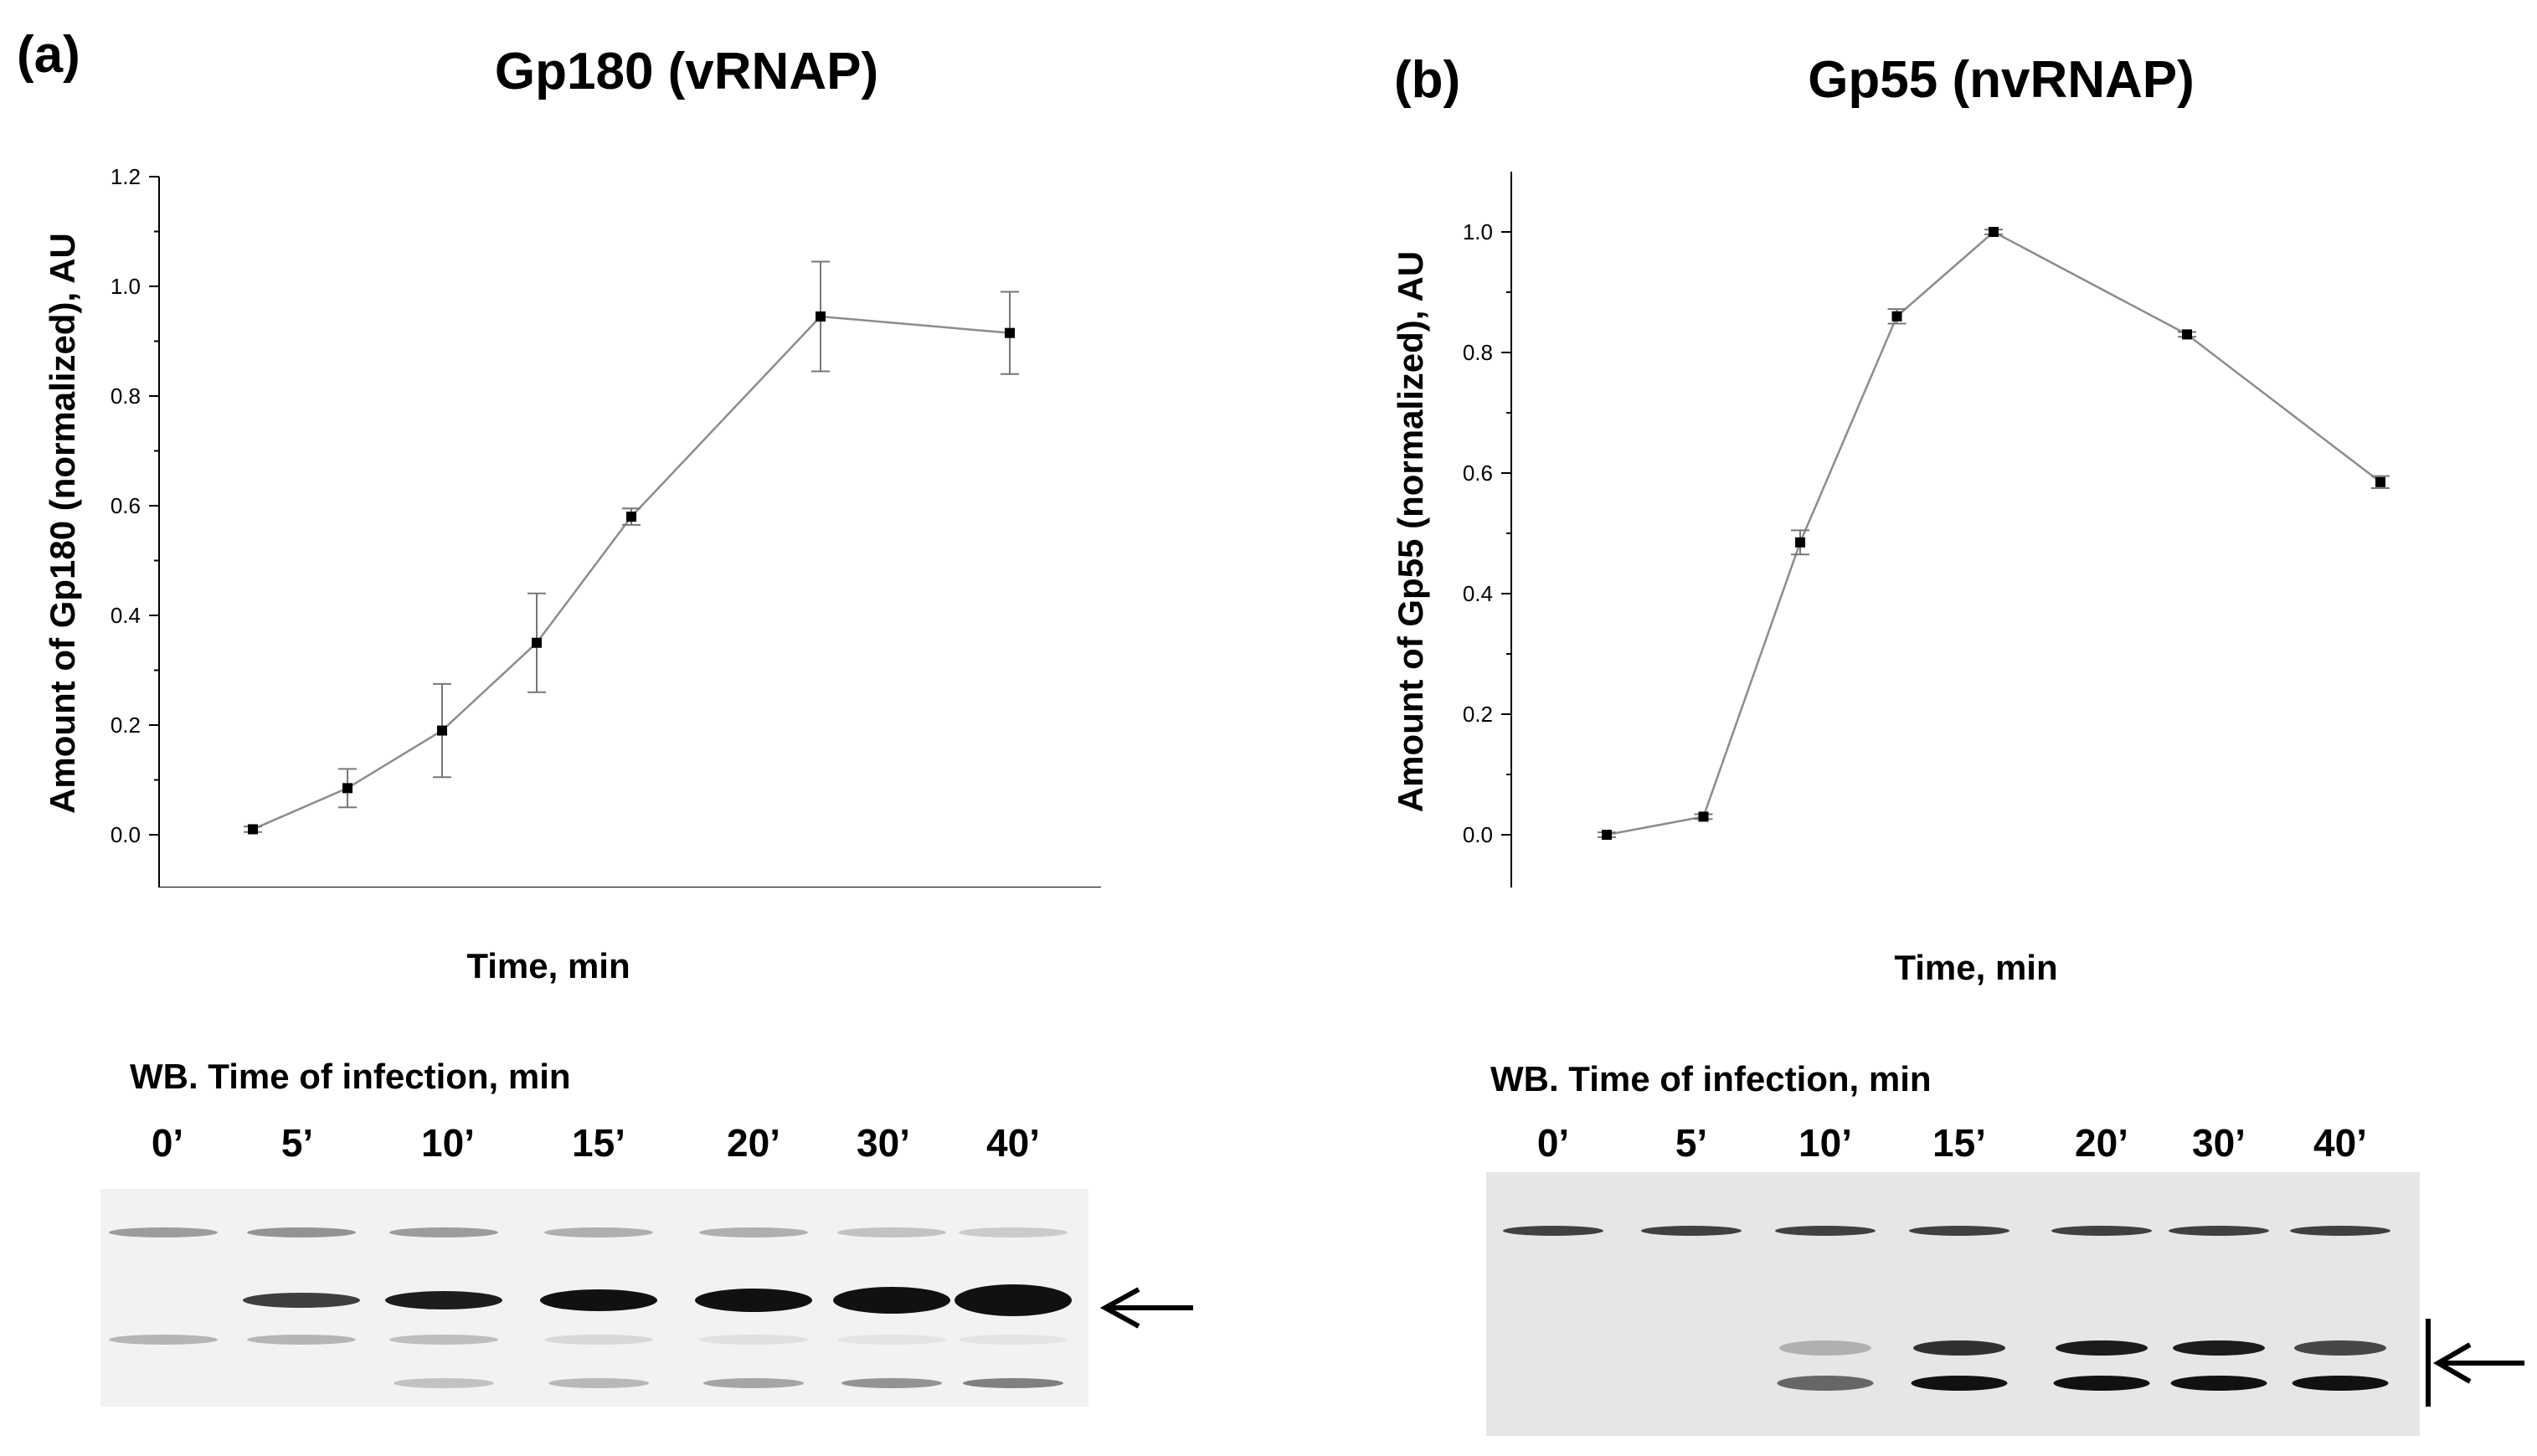  What do you see at coordinates (1953, 1304) in the screenshot?
I see `blot-background` at bounding box center [1953, 1304].